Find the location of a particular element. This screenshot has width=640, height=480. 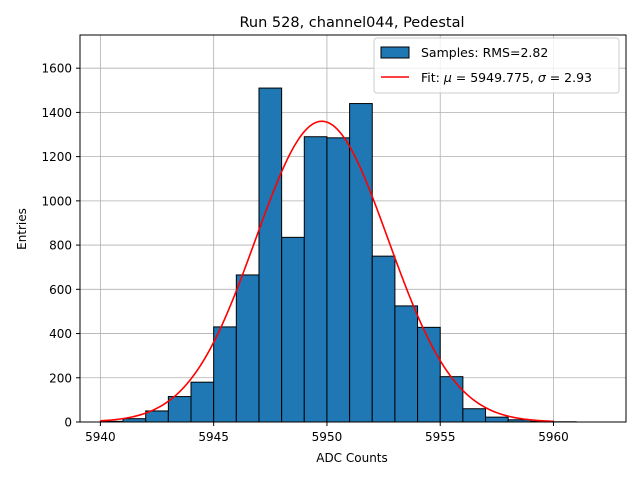

y-axis-ticks: 0 200 400 600 800 1000 1200 1400 1600 is located at coordinates (60, 246).